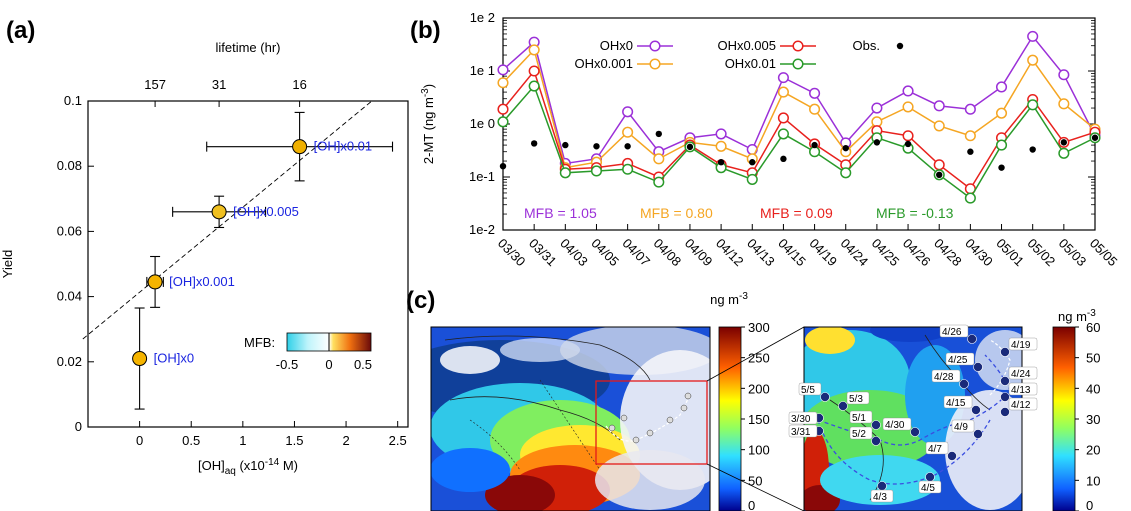  Describe the element at coordinates (235, 212) in the screenshot. I see `data-point-2: [OH]x0.005` at that location.